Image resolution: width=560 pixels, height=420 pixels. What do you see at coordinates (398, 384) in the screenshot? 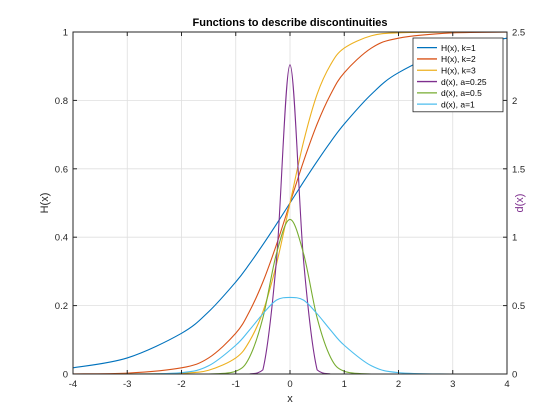
I see `x-tick-label: 2` at bounding box center [398, 384].